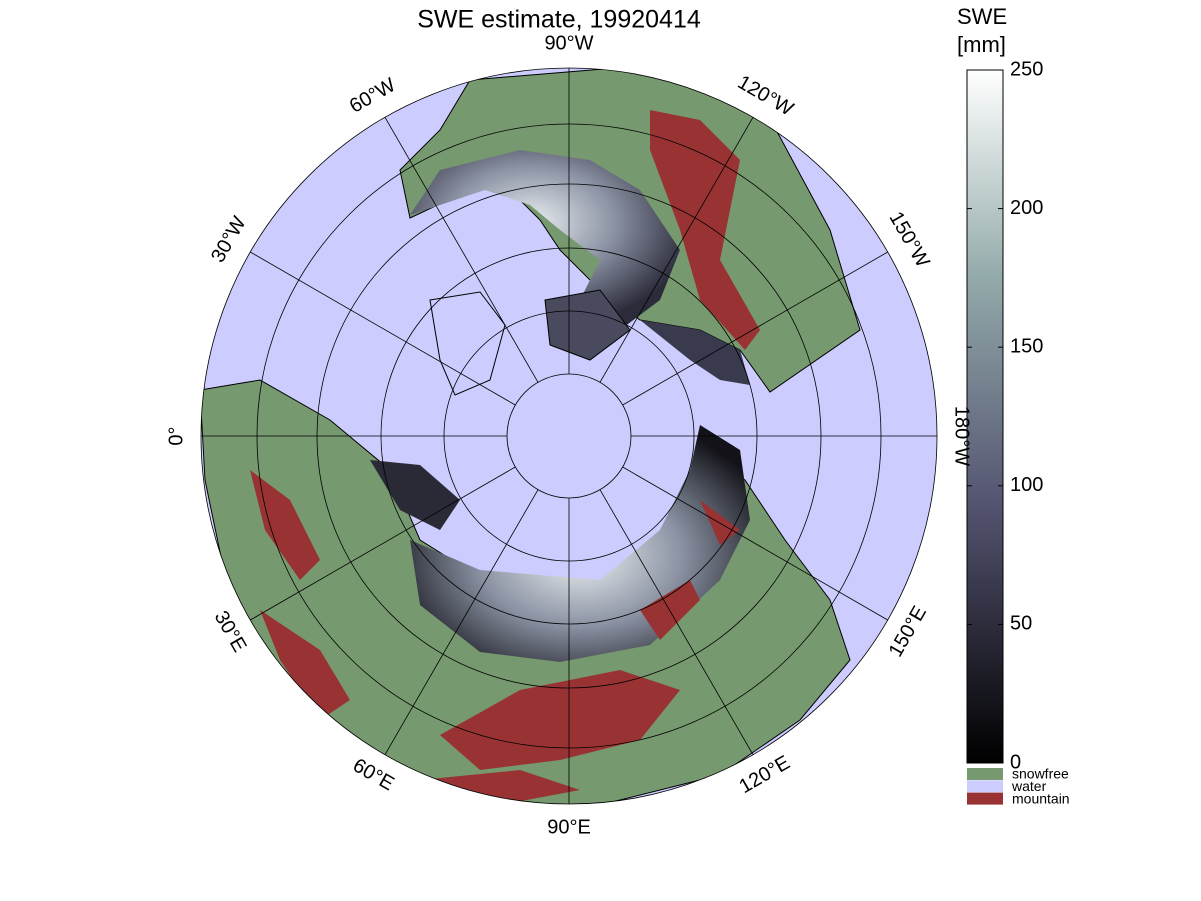 Image resolution: width=1201 pixels, height=901 pixels. What do you see at coordinates (560, 720) in the screenshot?
I see `mountain-central-asia` at bounding box center [560, 720].